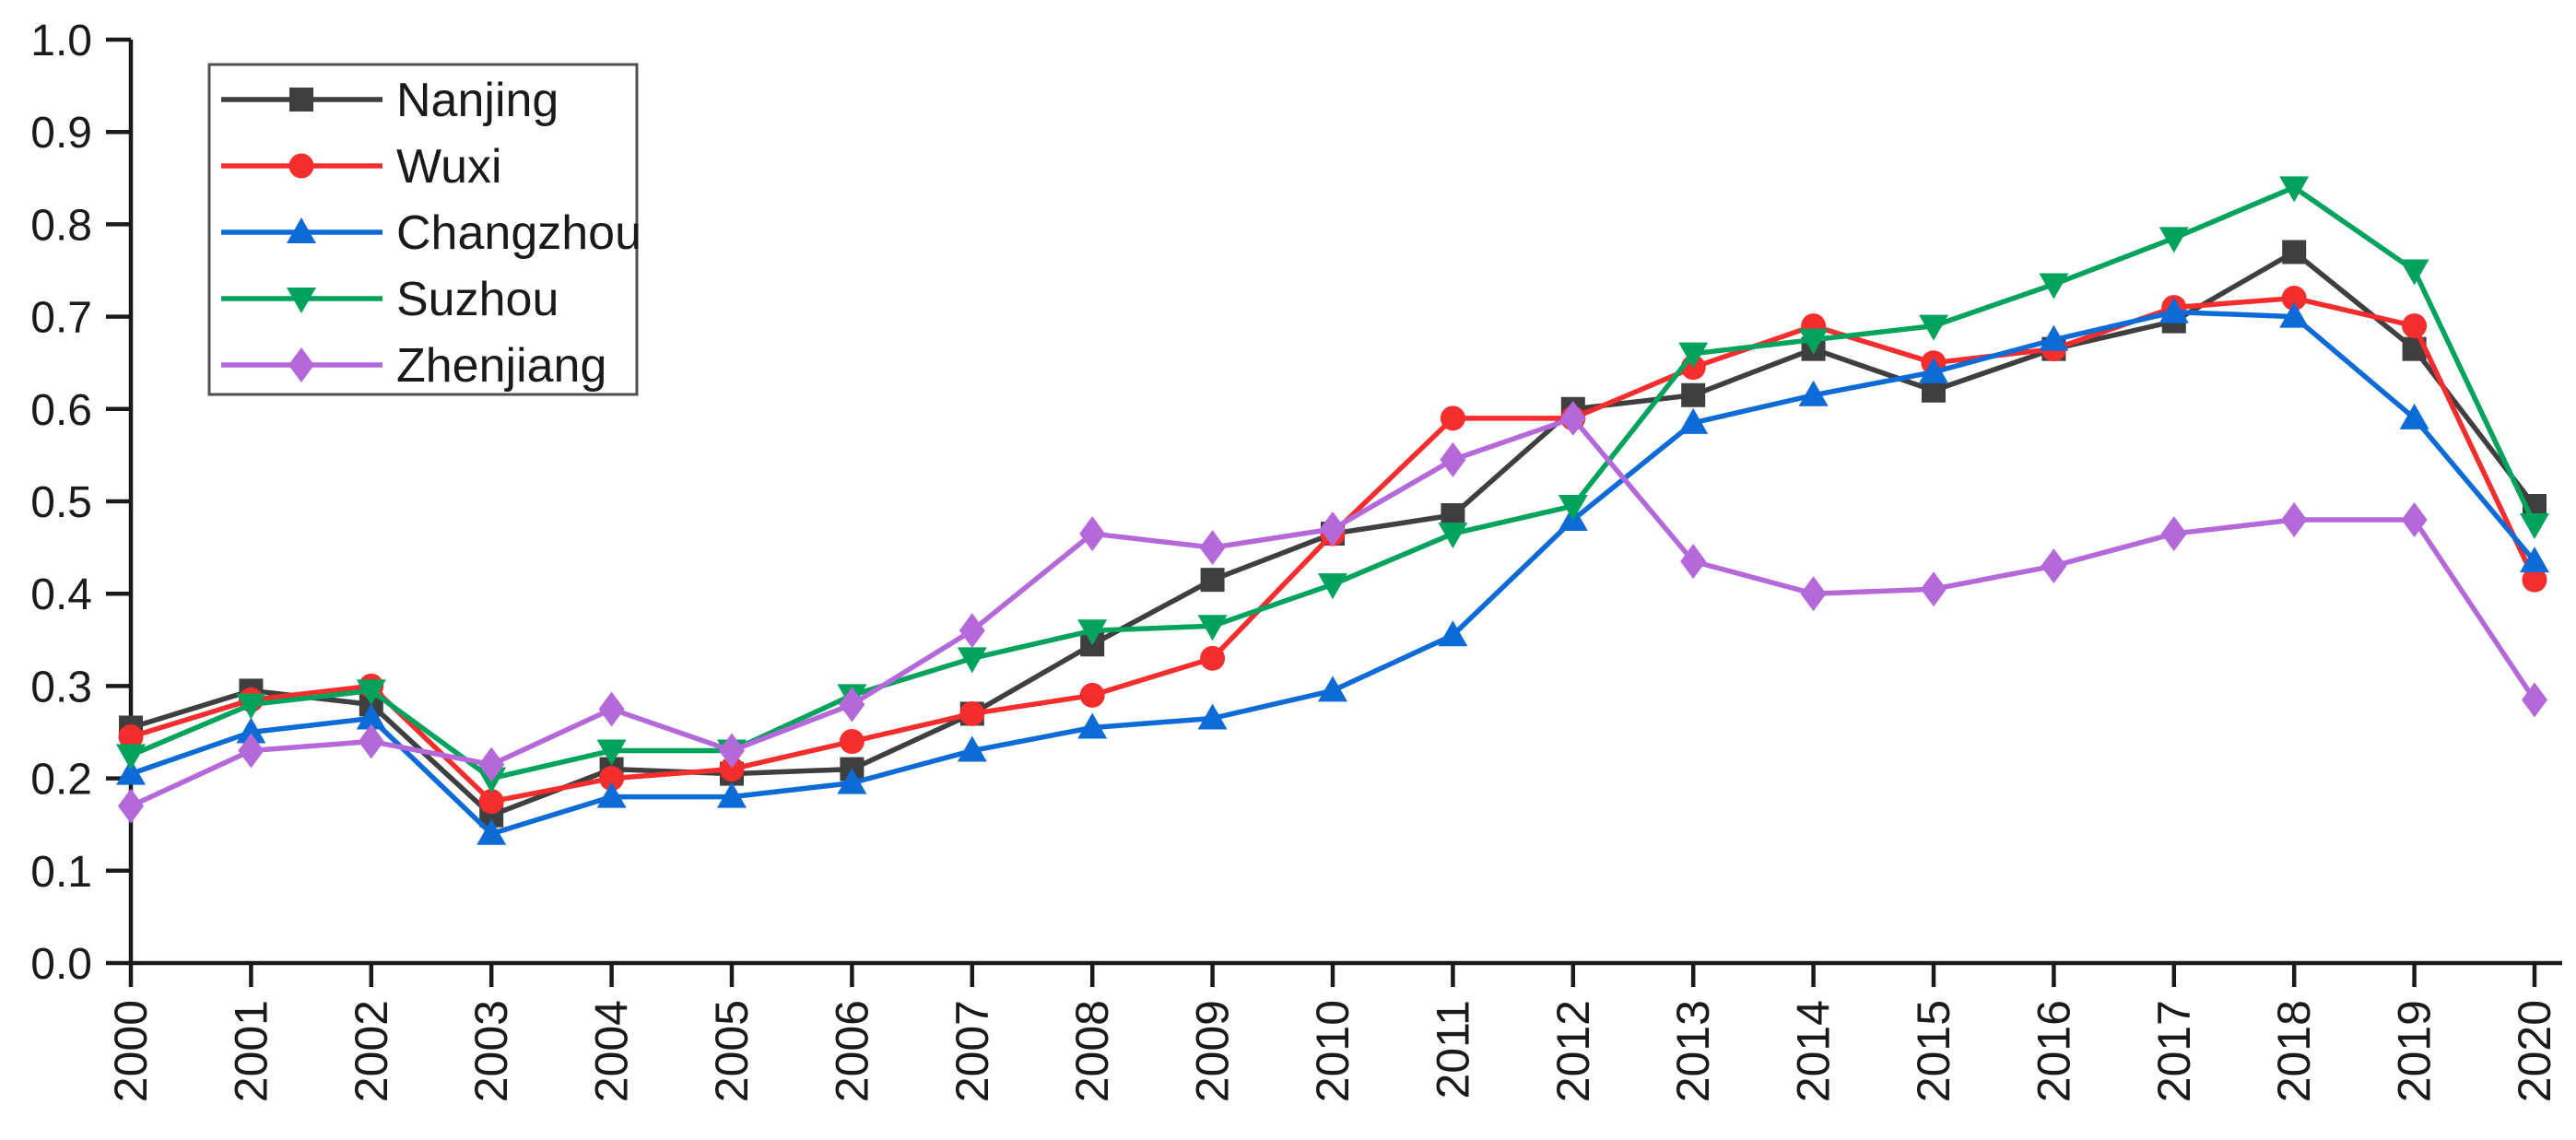 This screenshot has width=2576, height=1140. What do you see at coordinates (851, 1051) in the screenshot?
I see `x-tick-label: 2006` at bounding box center [851, 1051].